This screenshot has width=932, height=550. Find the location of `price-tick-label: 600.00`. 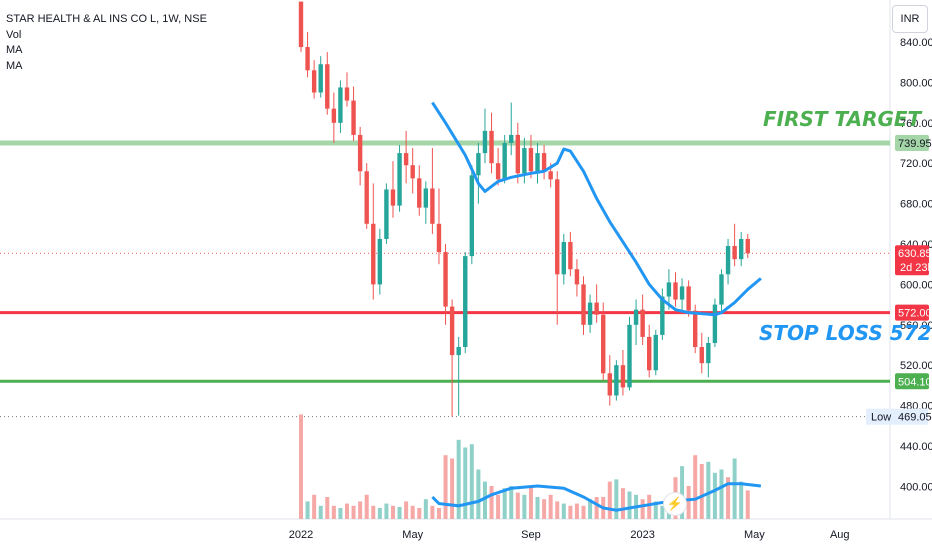

price-tick-label: 600.00 is located at coordinates (916, 285).